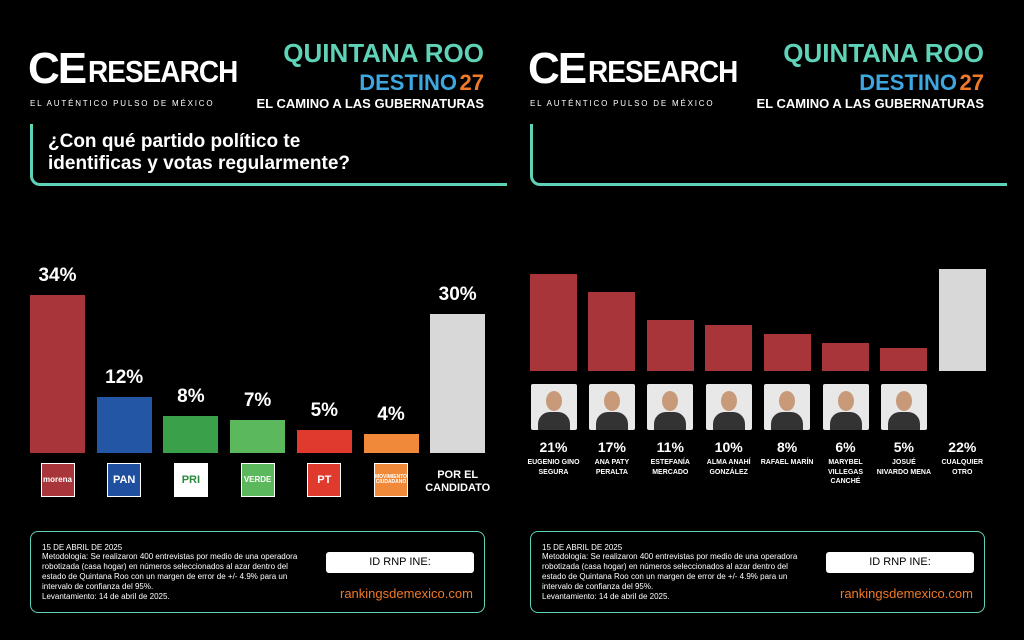  I want to click on value-label: 11%, so click(670, 447).